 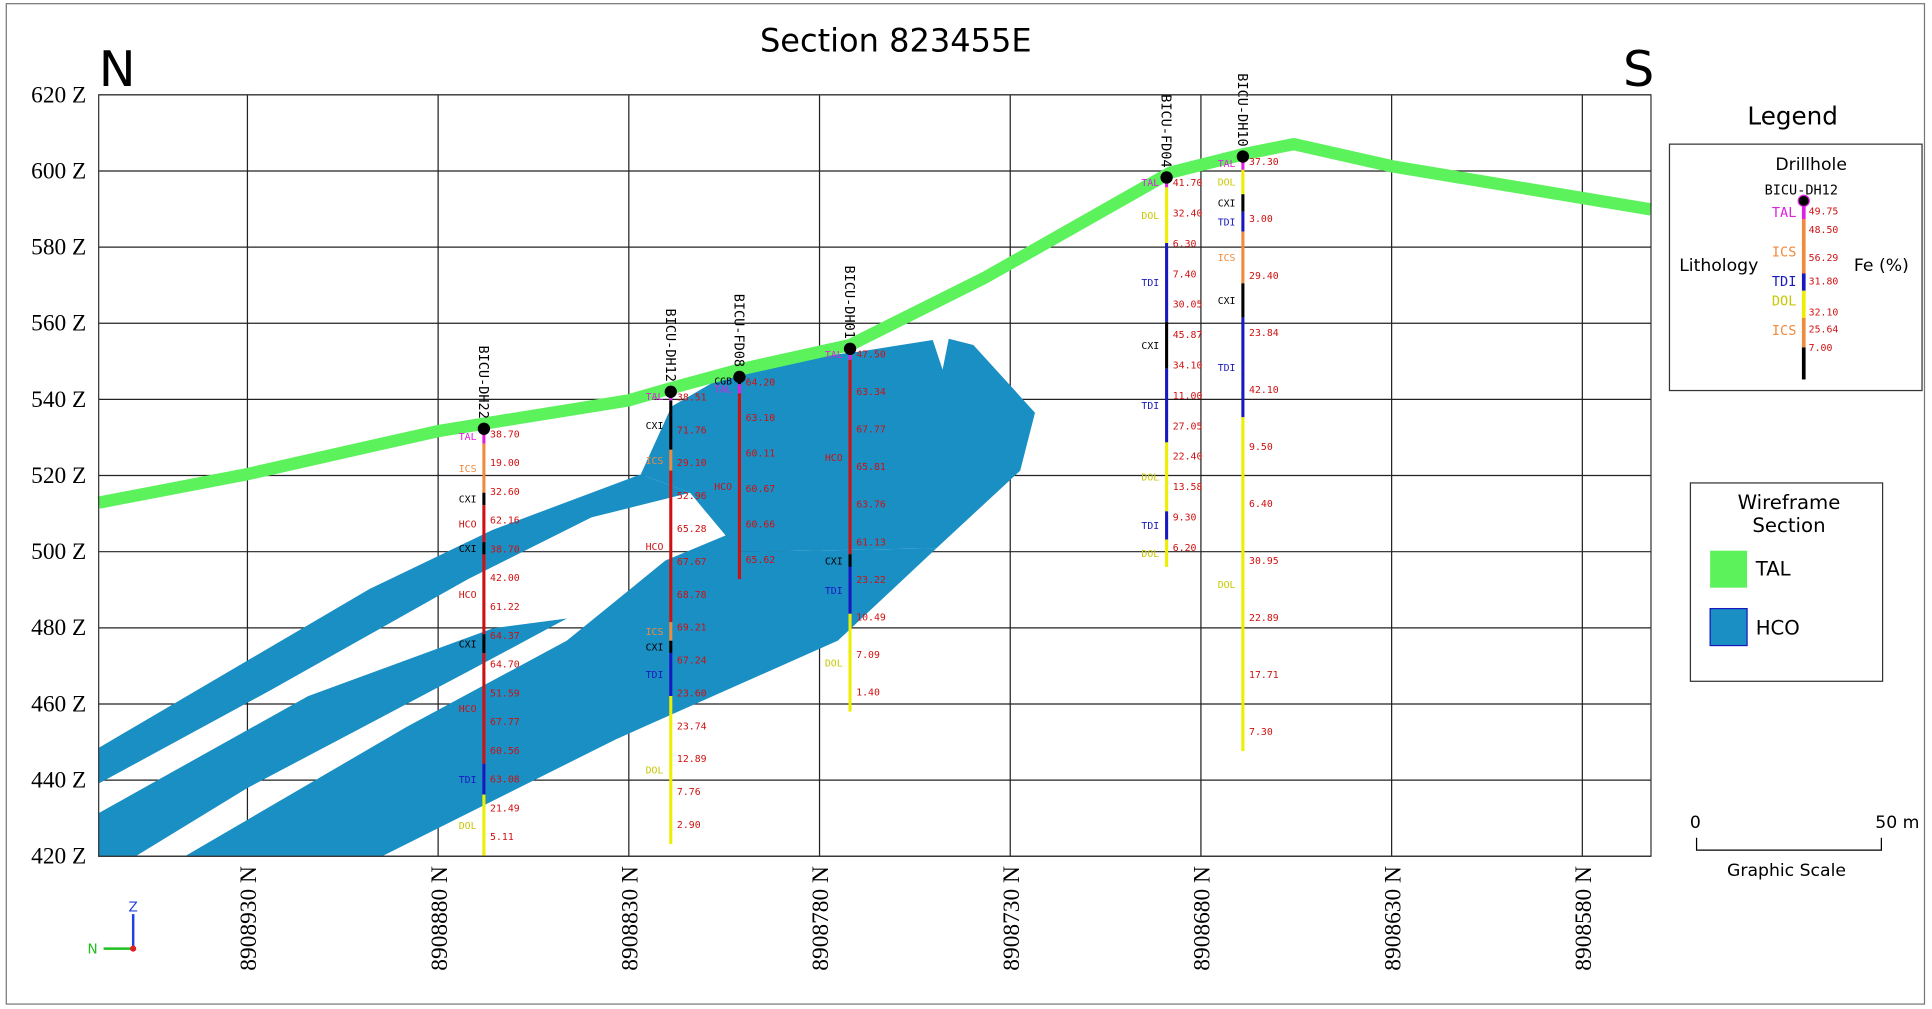 I want to click on z-tick-label: 620 Z, so click(x=58, y=95).